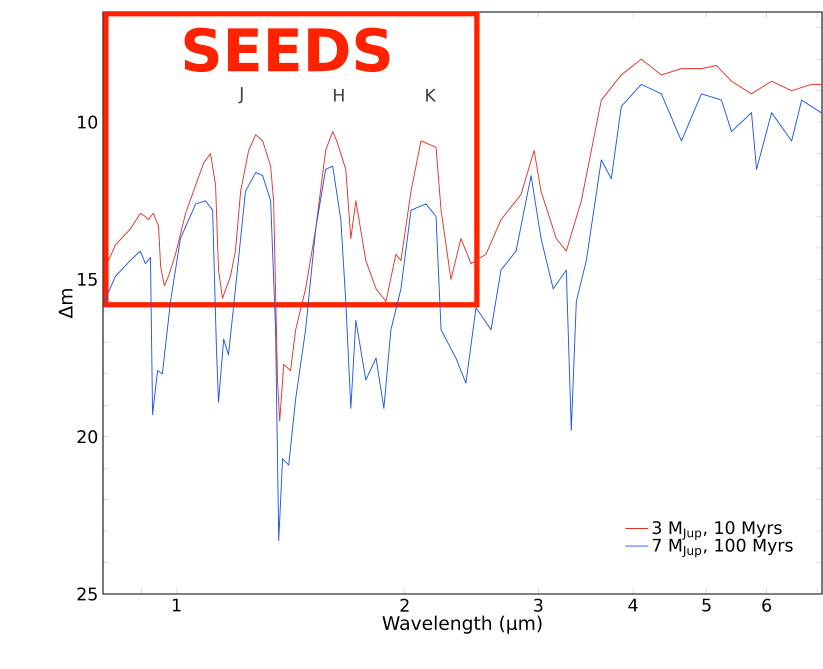 The height and width of the screenshot is (669, 823). Describe the element at coordinates (176, 605) in the screenshot. I see `x-tick-label: 1` at that location.